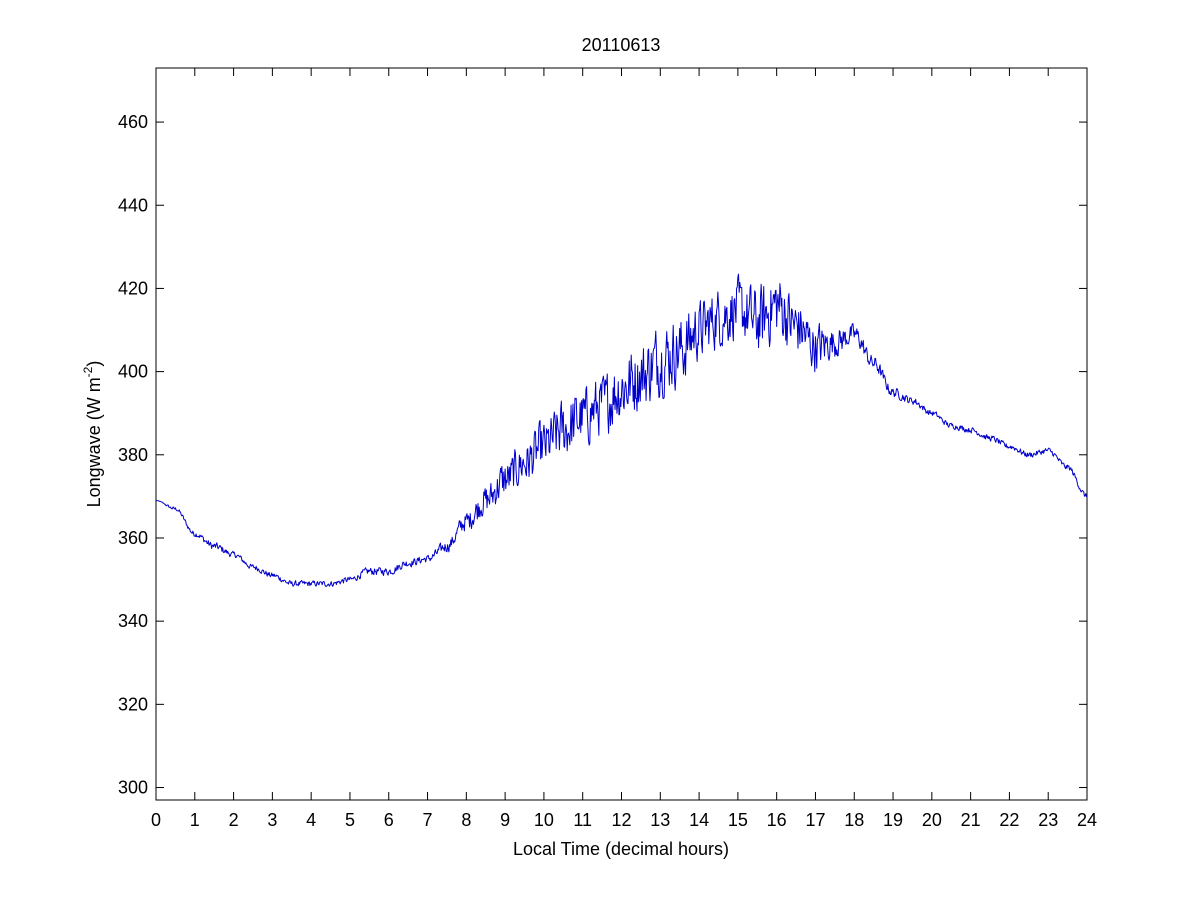  Describe the element at coordinates (621, 820) in the screenshot. I see `x-tick-label: 12` at that location.